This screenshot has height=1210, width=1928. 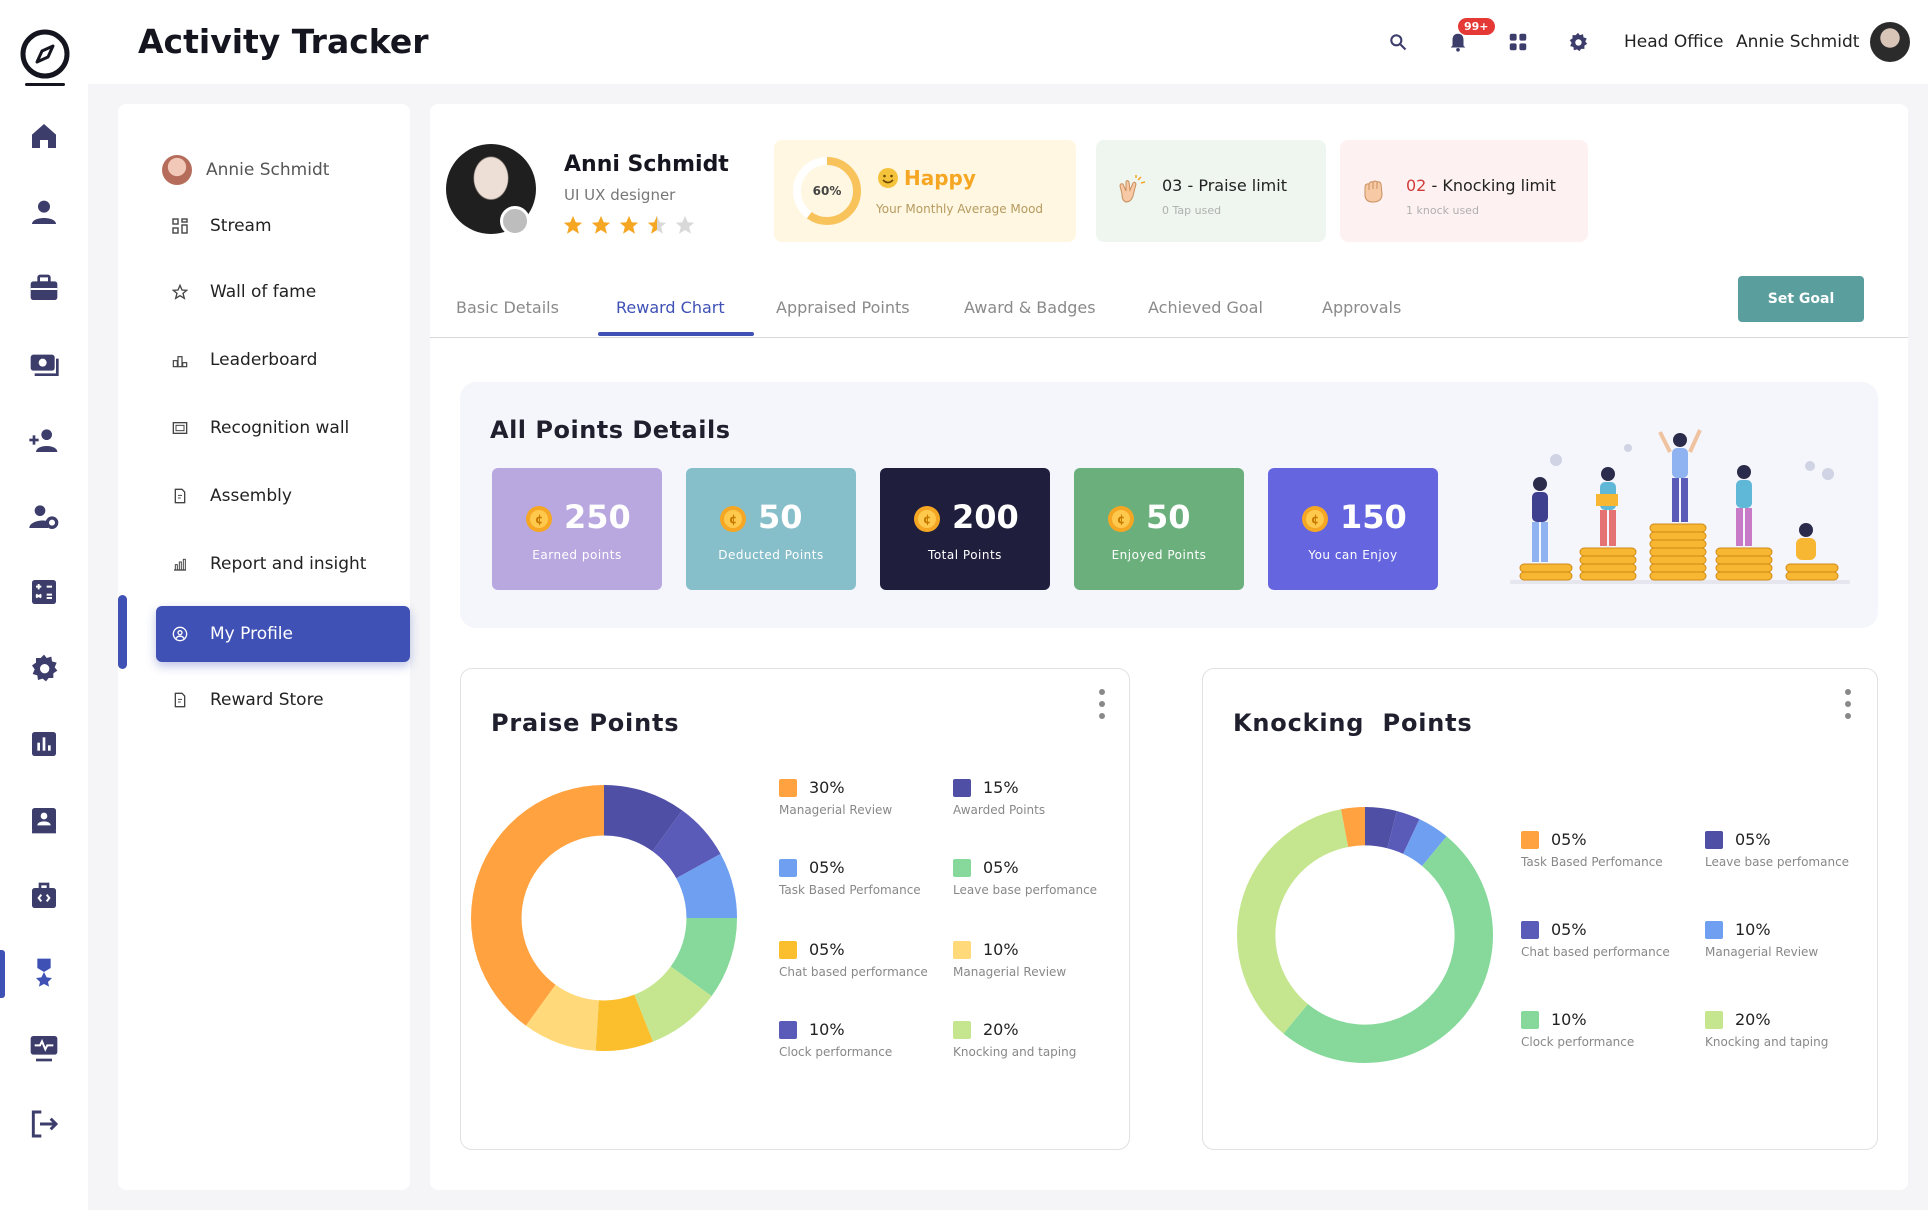 What do you see at coordinates (646, 164) in the screenshot?
I see `profile-name: Anni Schmidt` at bounding box center [646, 164].